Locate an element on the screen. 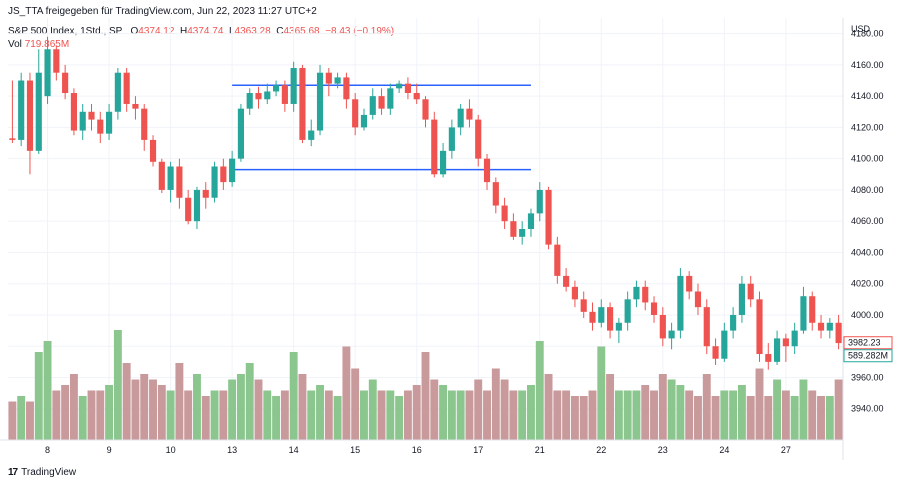  x-tick-label: 8 is located at coordinates (47, 450).